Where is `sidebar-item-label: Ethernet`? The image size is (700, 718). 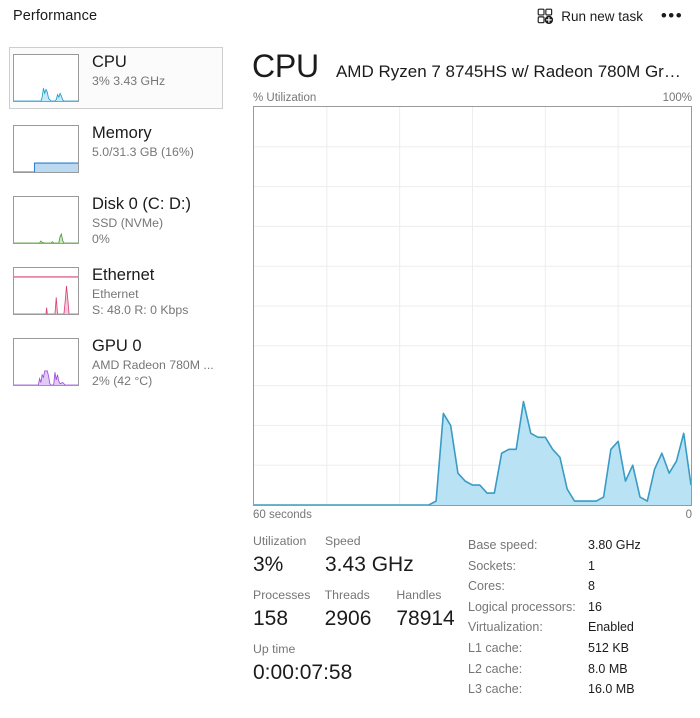 sidebar-item-label: Ethernet is located at coordinates (123, 275).